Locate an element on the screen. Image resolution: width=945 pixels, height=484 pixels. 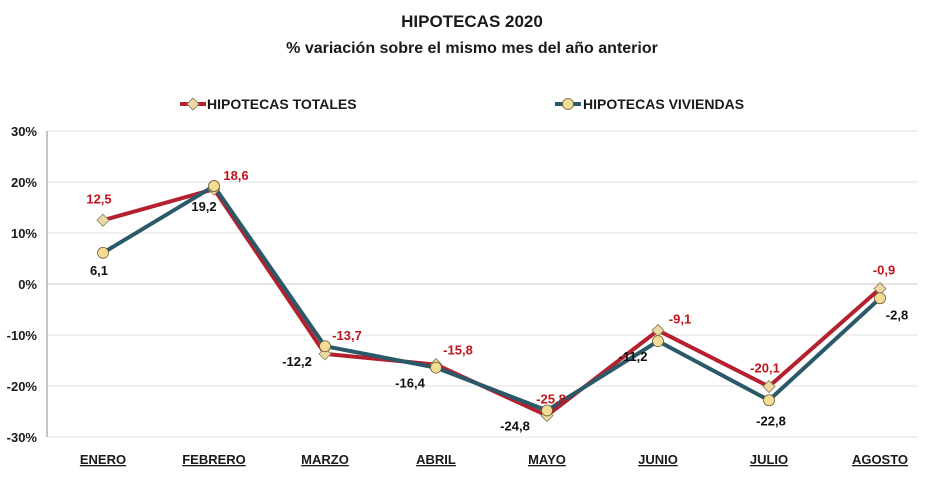
y-tick-label: -30% is located at coordinates (22, 437).